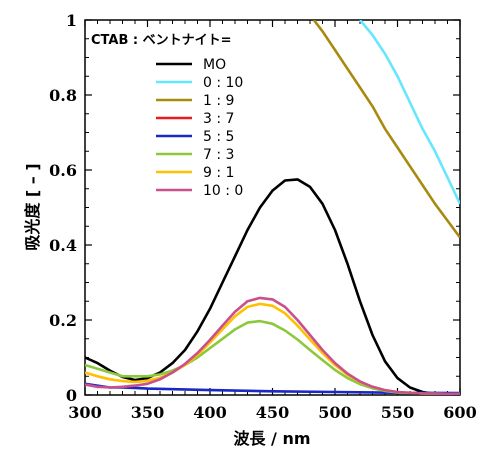  I want to click on x-tick-label: 300, so click(84, 412).